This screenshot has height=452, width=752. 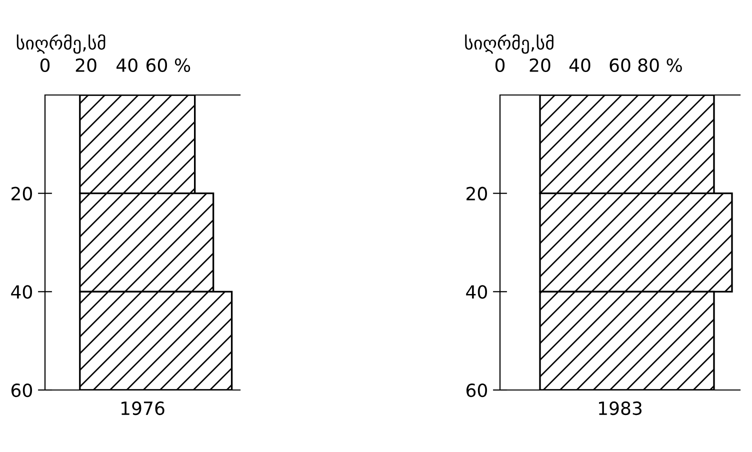 What do you see at coordinates (620, 65) in the screenshot?
I see `x-tick-label: 60` at bounding box center [620, 65].